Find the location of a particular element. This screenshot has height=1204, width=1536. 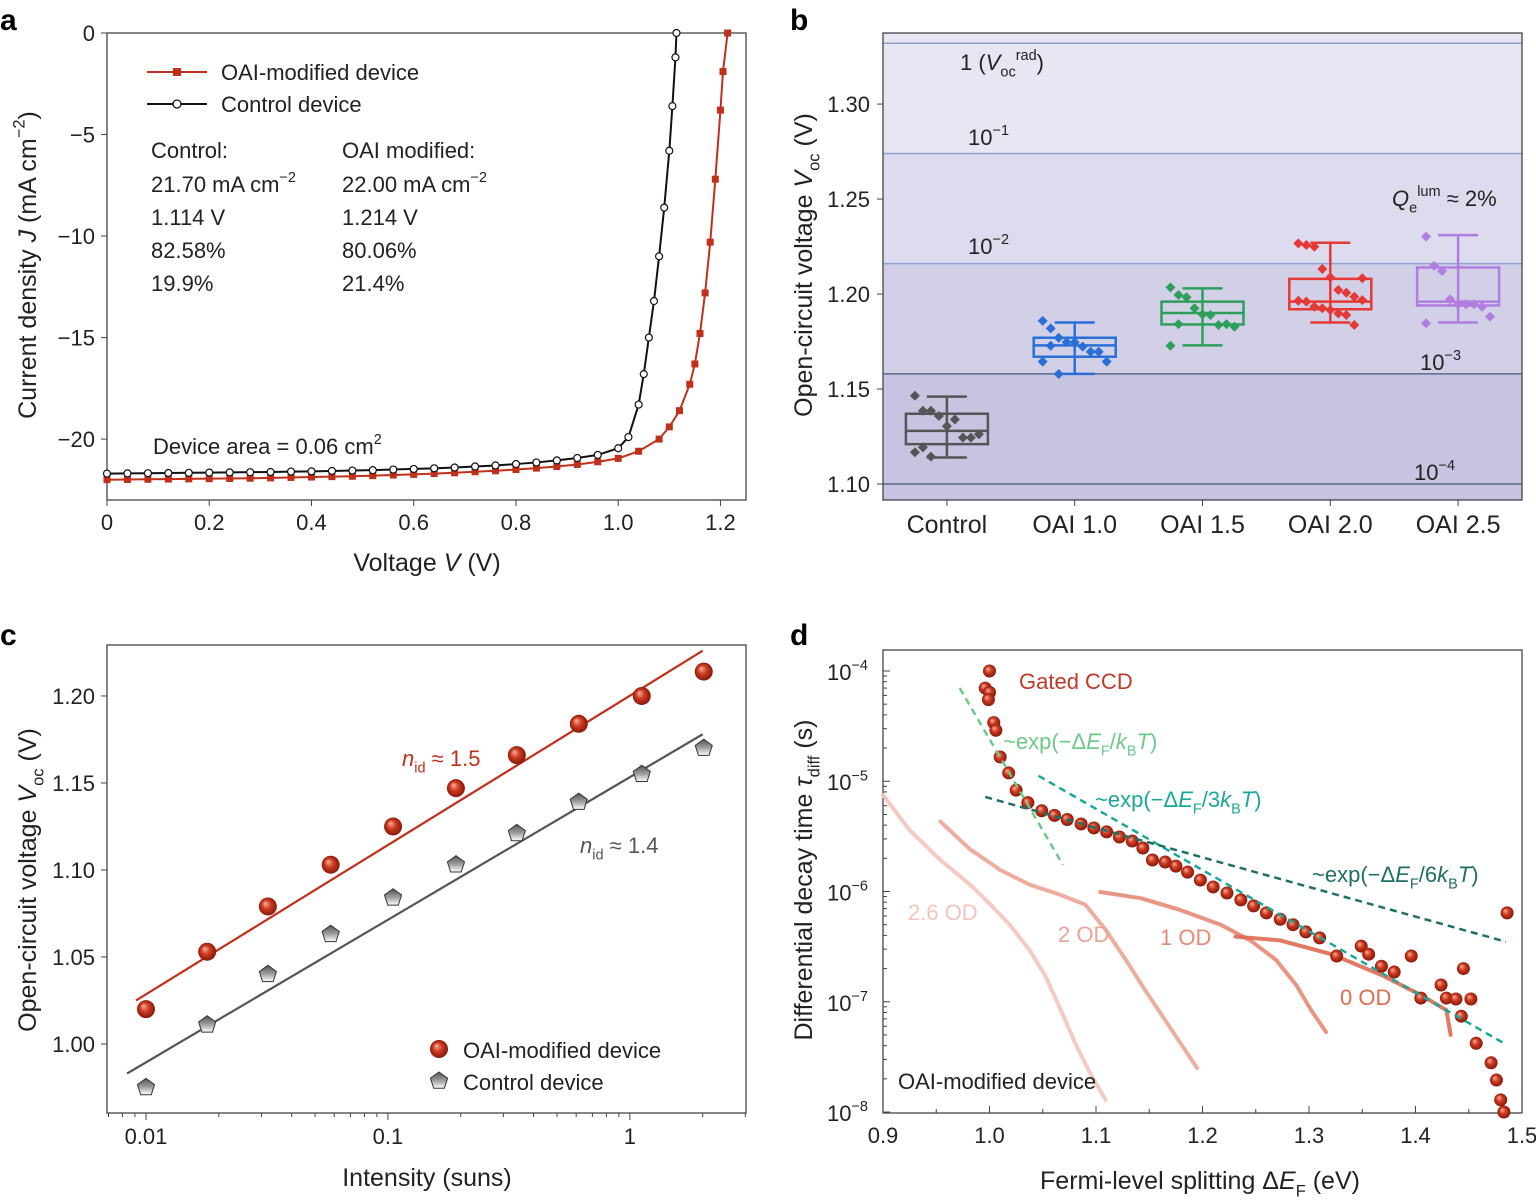

y-tick-label: 1.15 is located at coordinates (73, 783).